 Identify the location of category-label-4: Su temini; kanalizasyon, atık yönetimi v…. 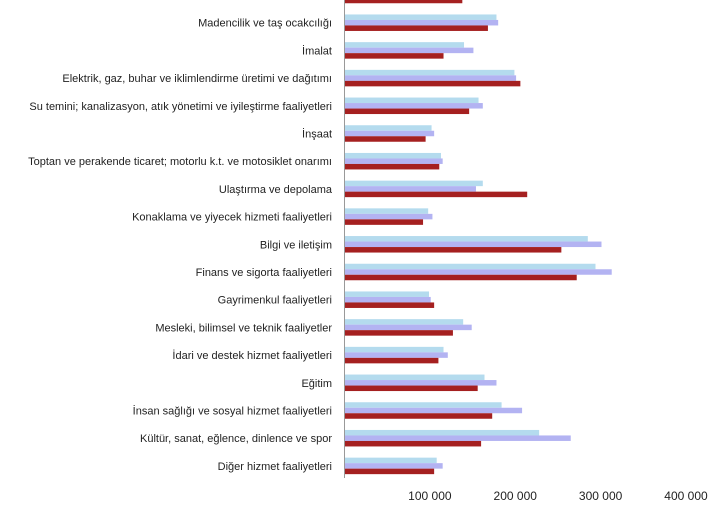
(180, 107).